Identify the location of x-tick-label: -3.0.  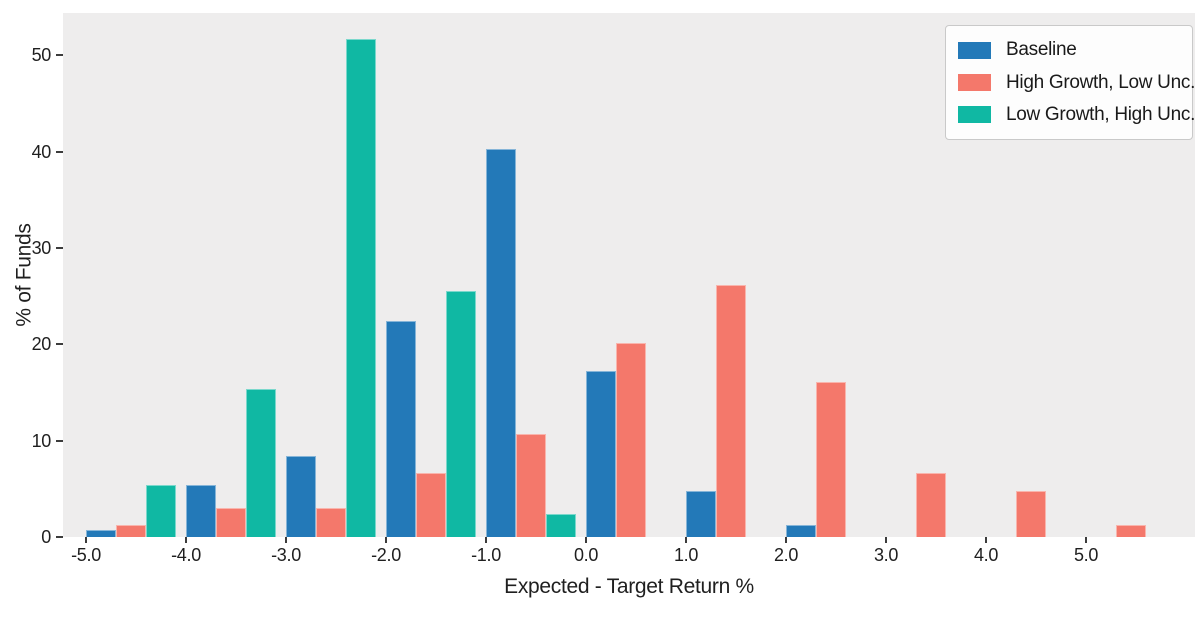
(286, 555).